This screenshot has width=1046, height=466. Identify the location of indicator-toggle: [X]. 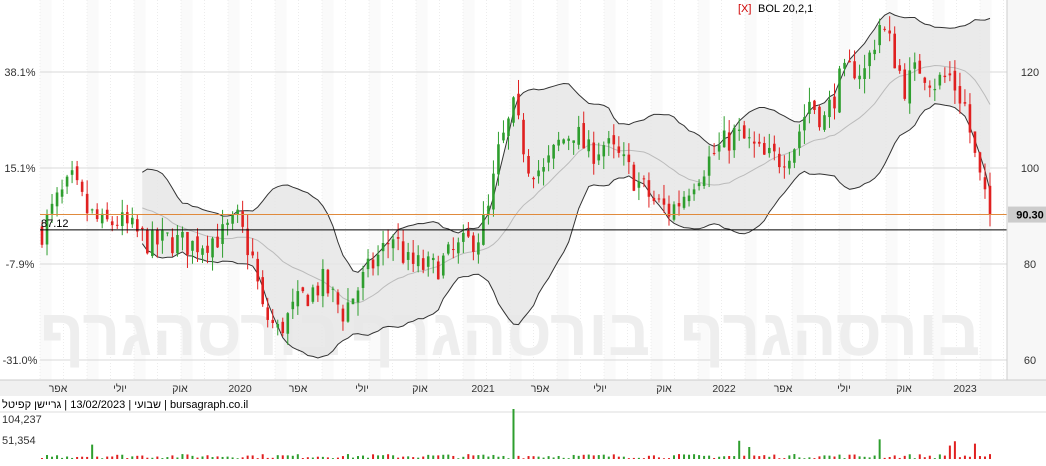
(744, 9).